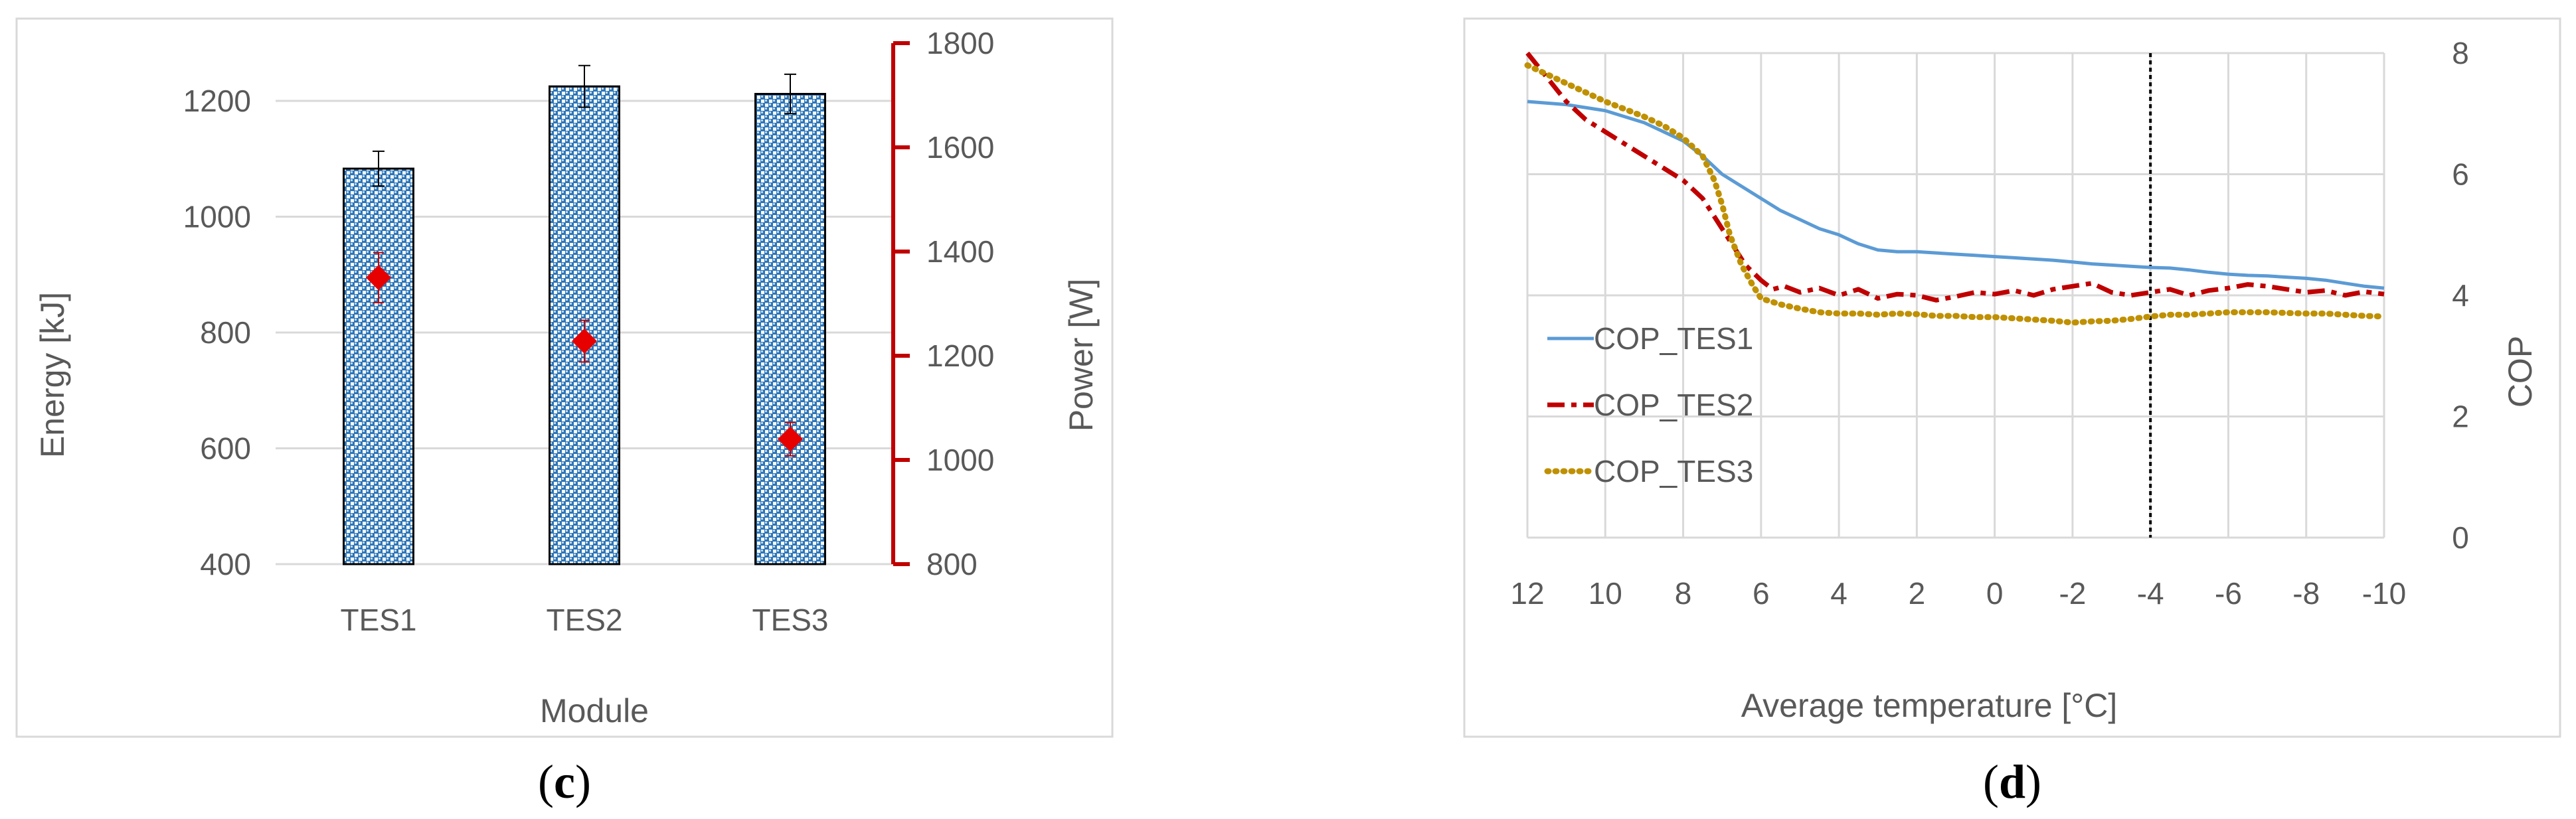 This screenshot has width=2576, height=819. I want to click on chart-c-y2tick-label: 800, so click(952, 564).